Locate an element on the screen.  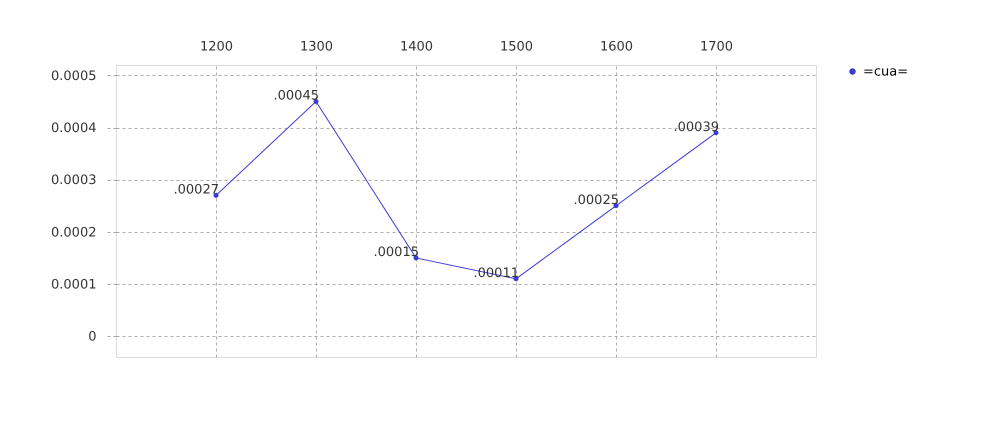
y-tick-label: 0.0004 is located at coordinates (73, 128).